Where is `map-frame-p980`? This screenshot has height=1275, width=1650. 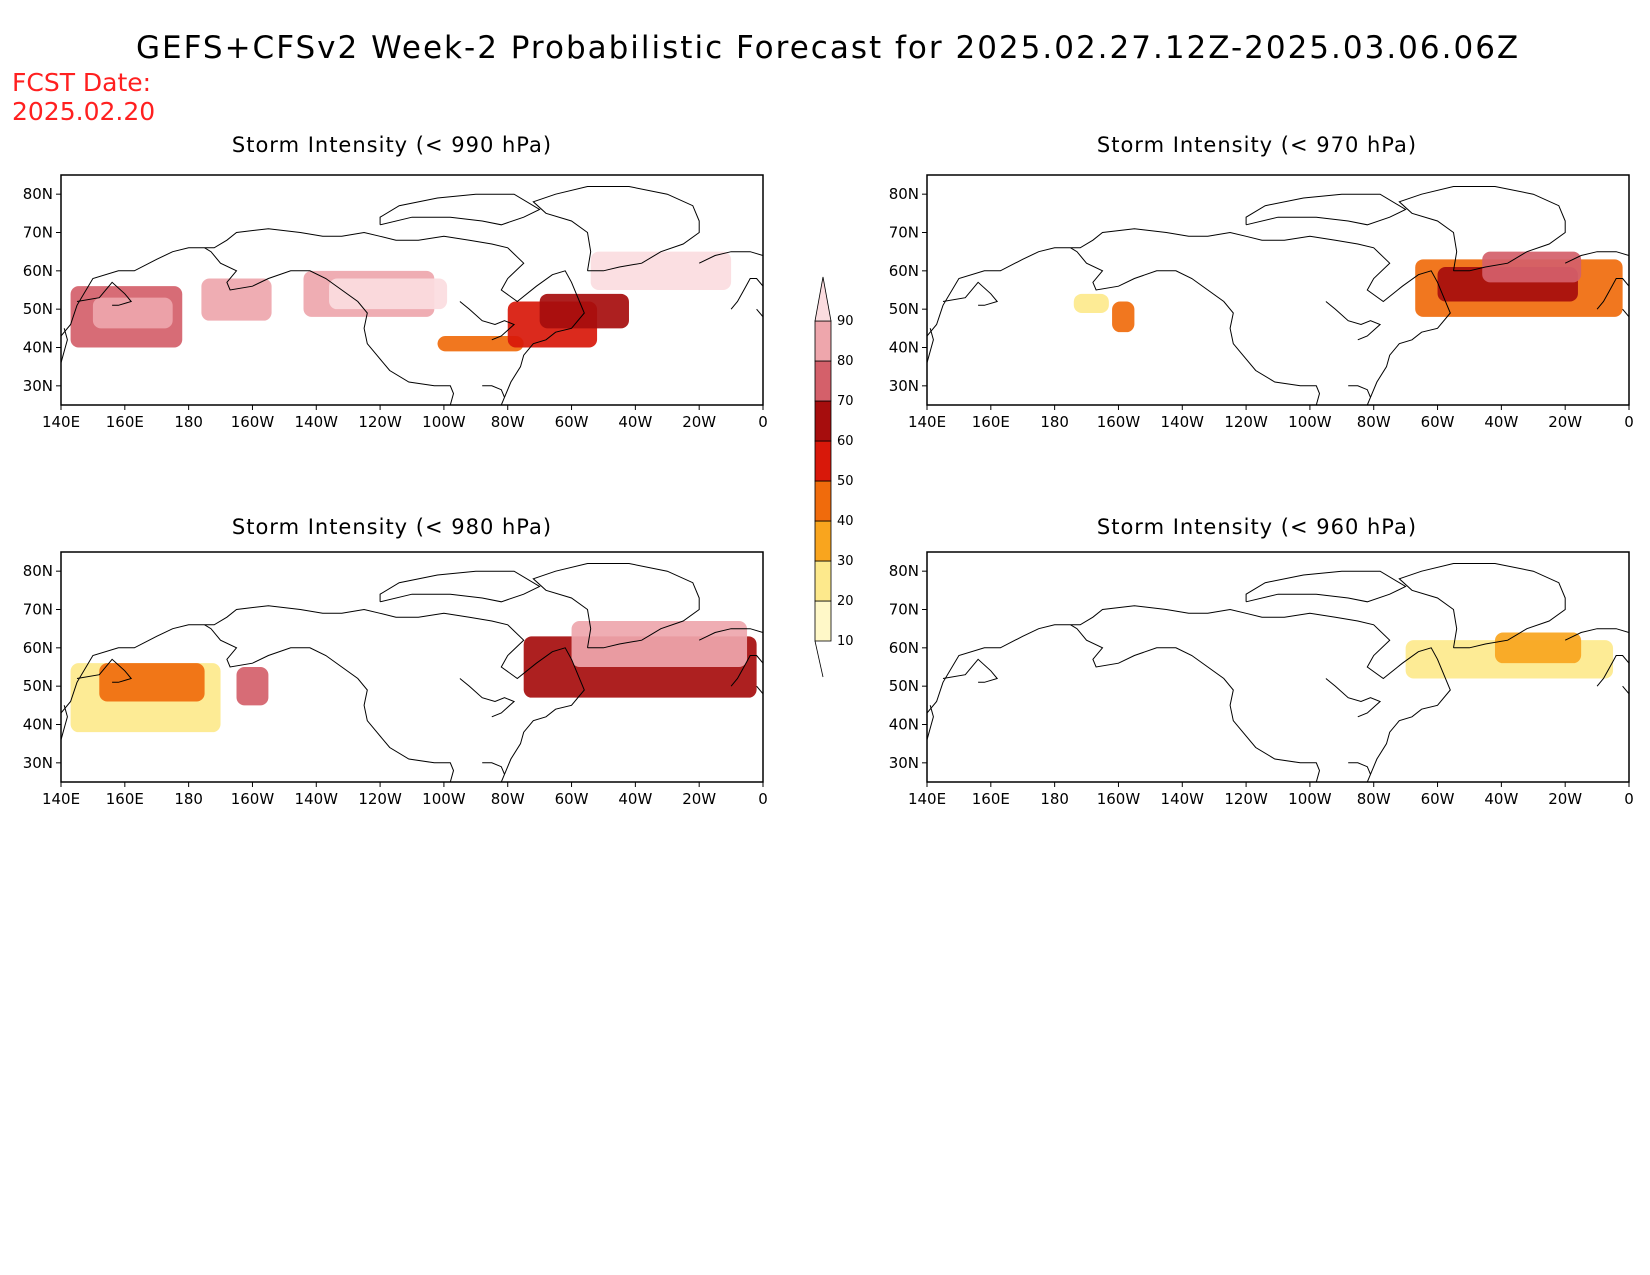
map-frame-p980 is located at coordinates (412, 667).